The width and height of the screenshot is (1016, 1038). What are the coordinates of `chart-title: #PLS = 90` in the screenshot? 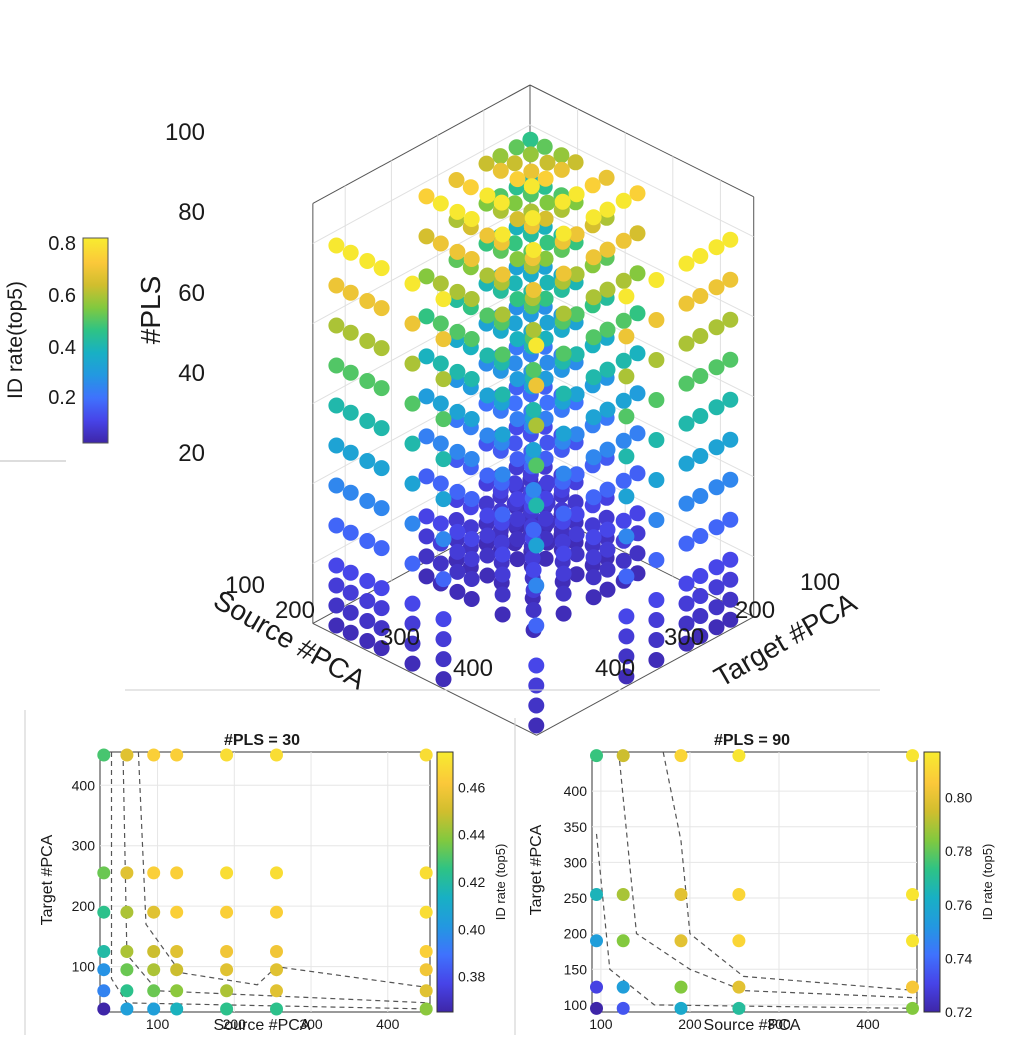 It's located at (752, 740).